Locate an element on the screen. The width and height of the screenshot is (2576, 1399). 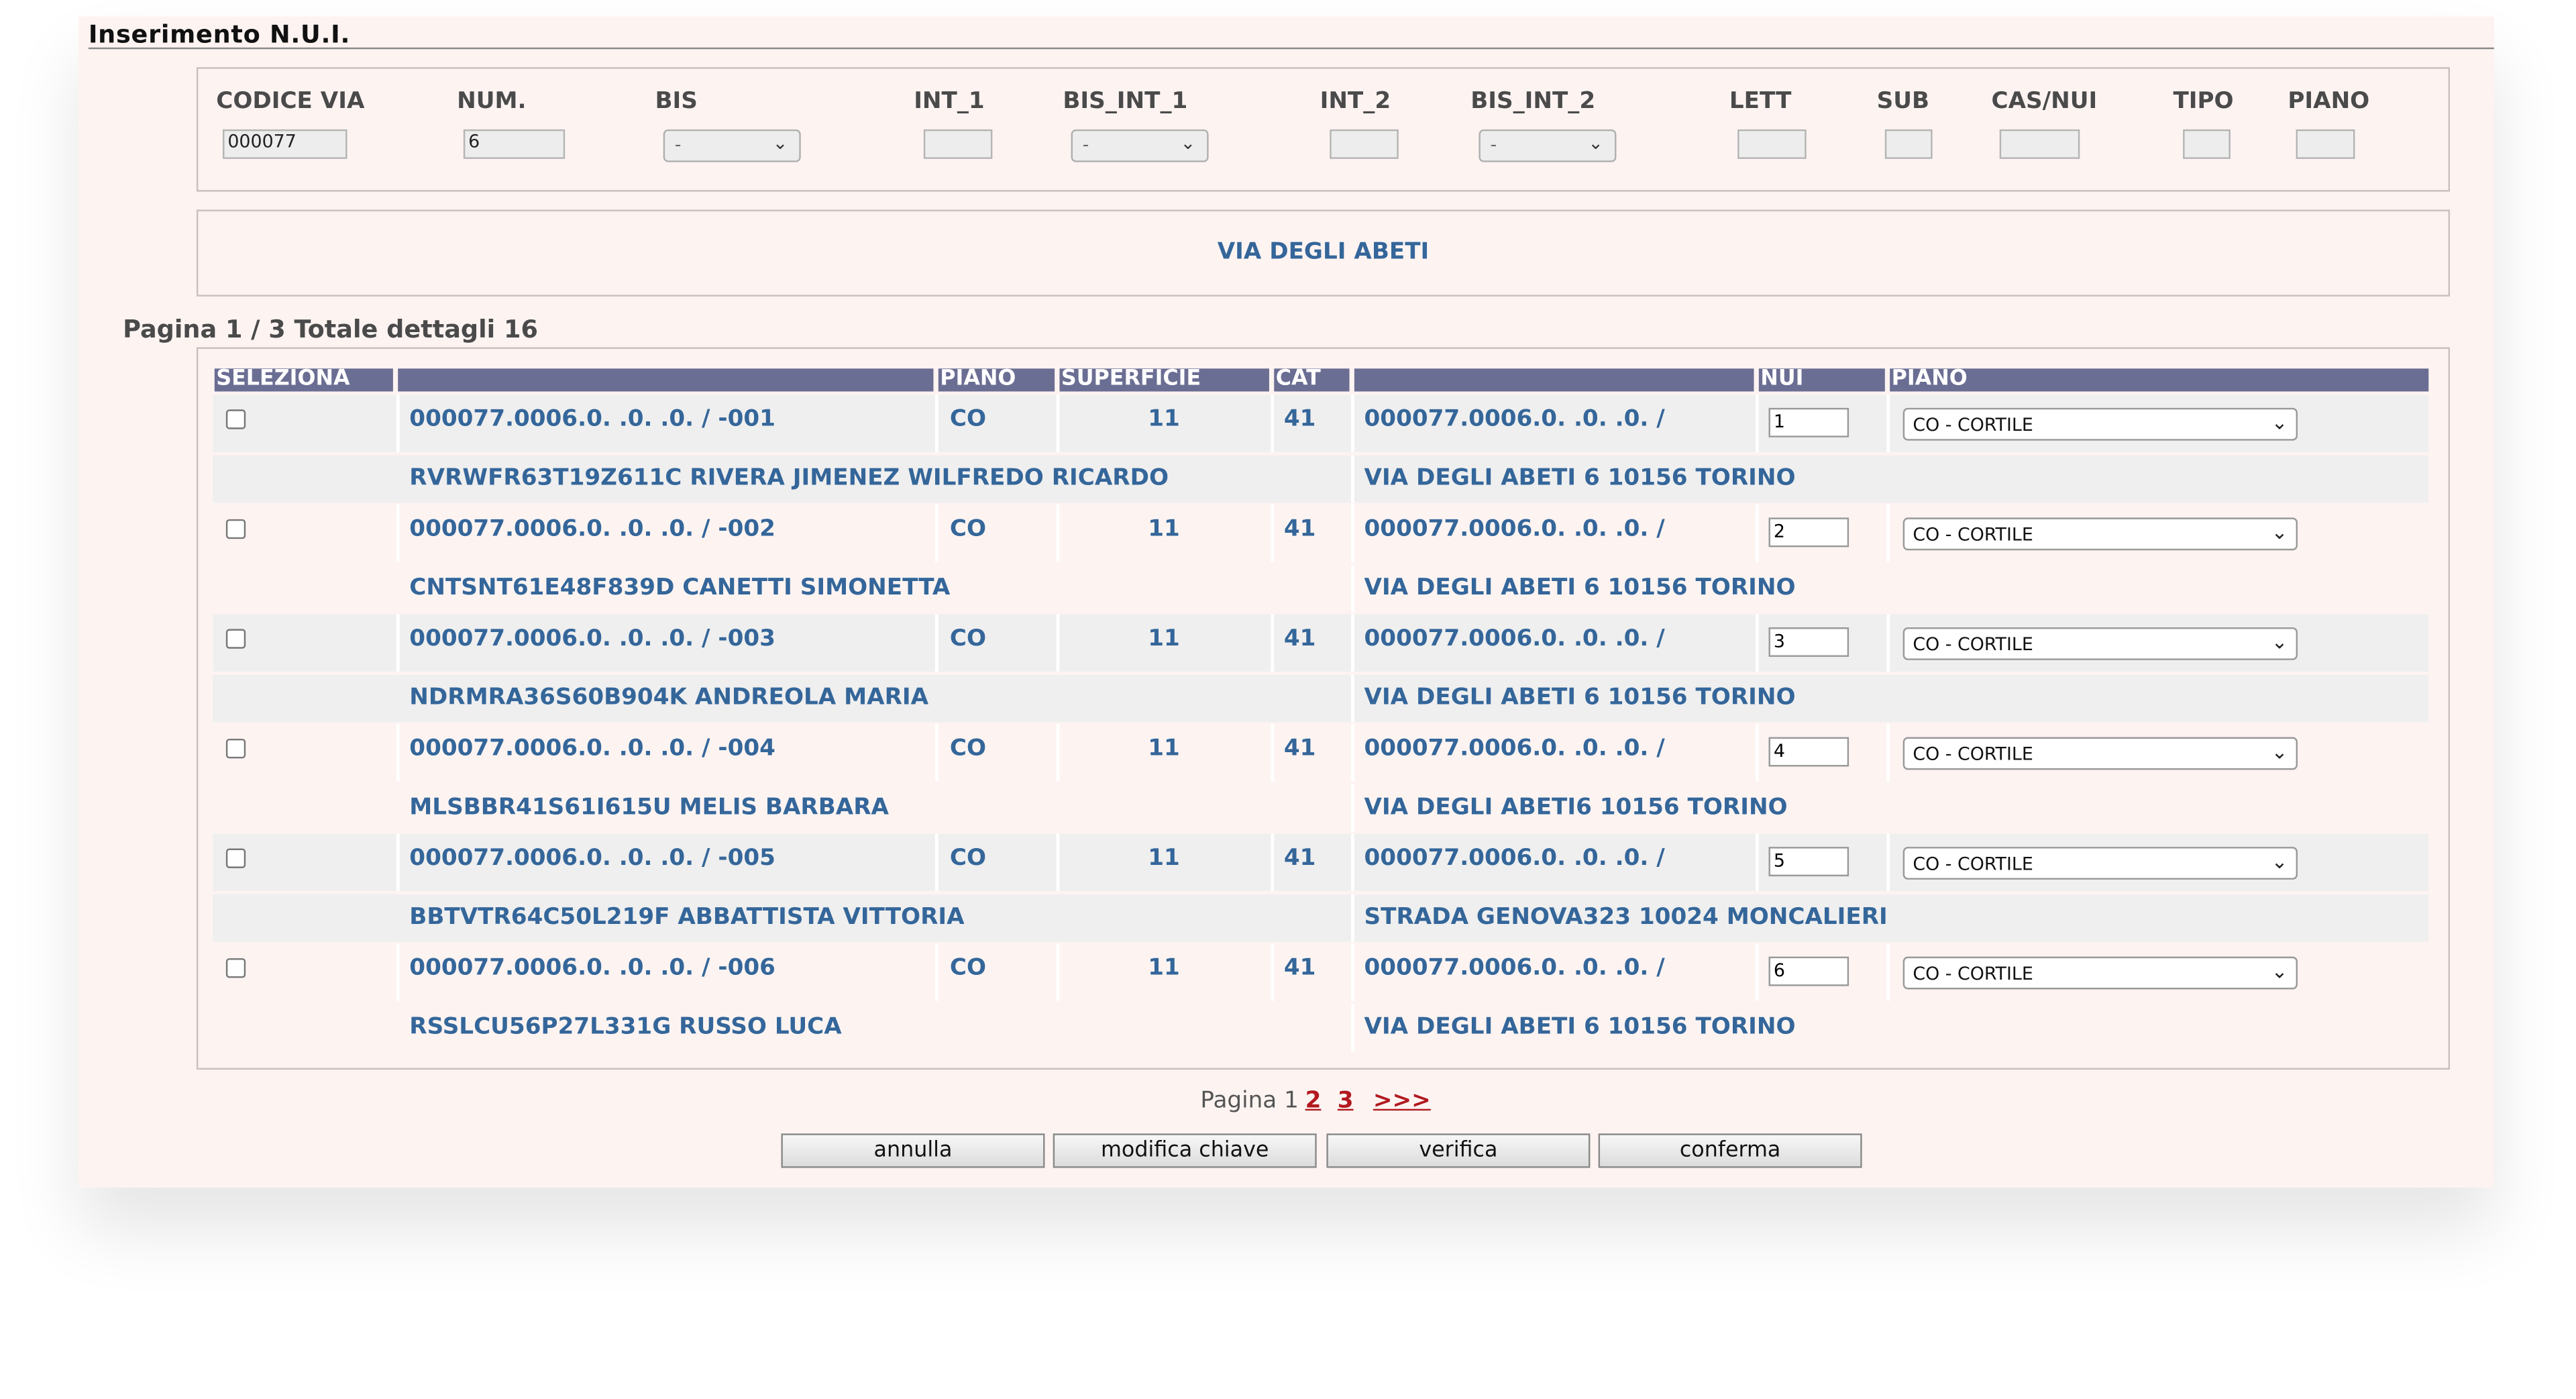
piano-input is located at coordinates (2325, 144).